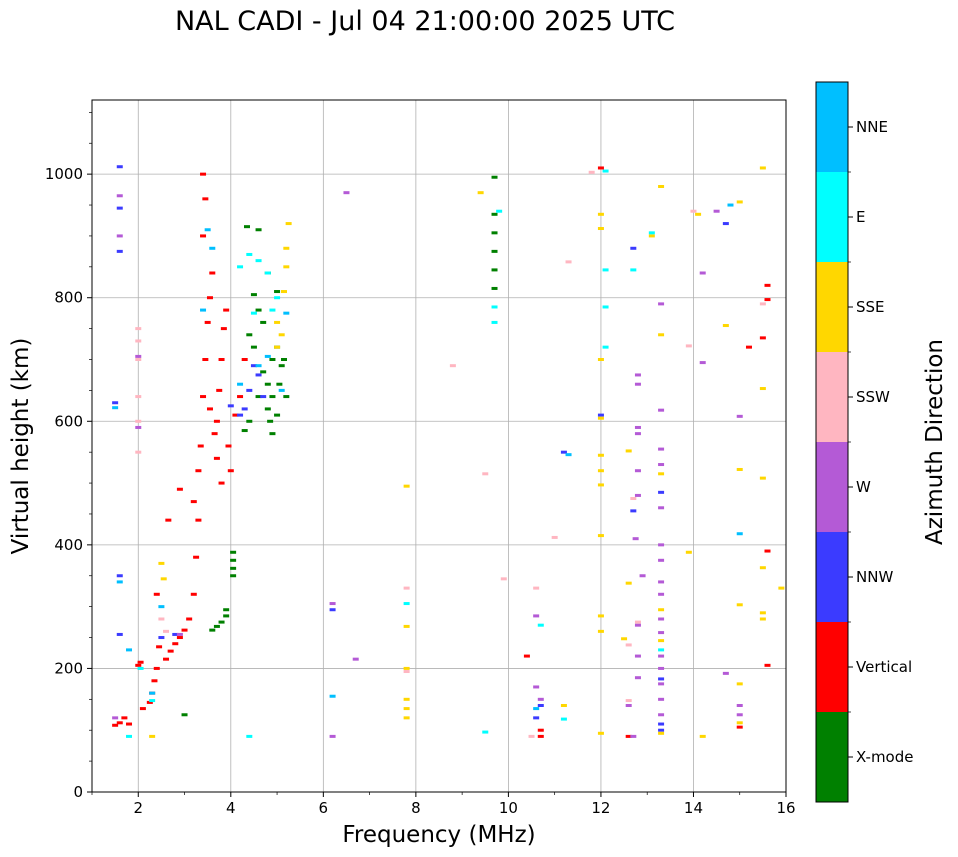 The width and height of the screenshot is (958, 857). Describe the element at coordinates (884, 667) in the screenshot. I see `colorbar-tick-label: Vertical` at that location.